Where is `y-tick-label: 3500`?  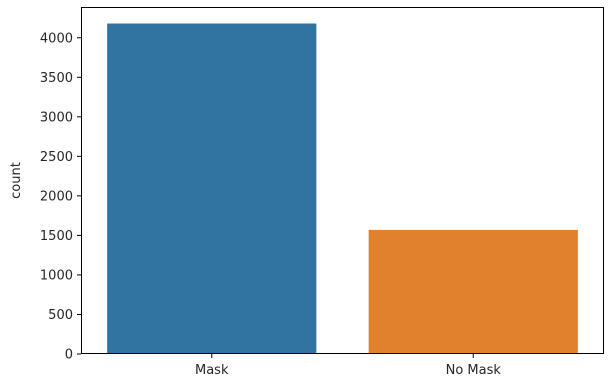 y-tick-label: 3500 is located at coordinates (56, 78).